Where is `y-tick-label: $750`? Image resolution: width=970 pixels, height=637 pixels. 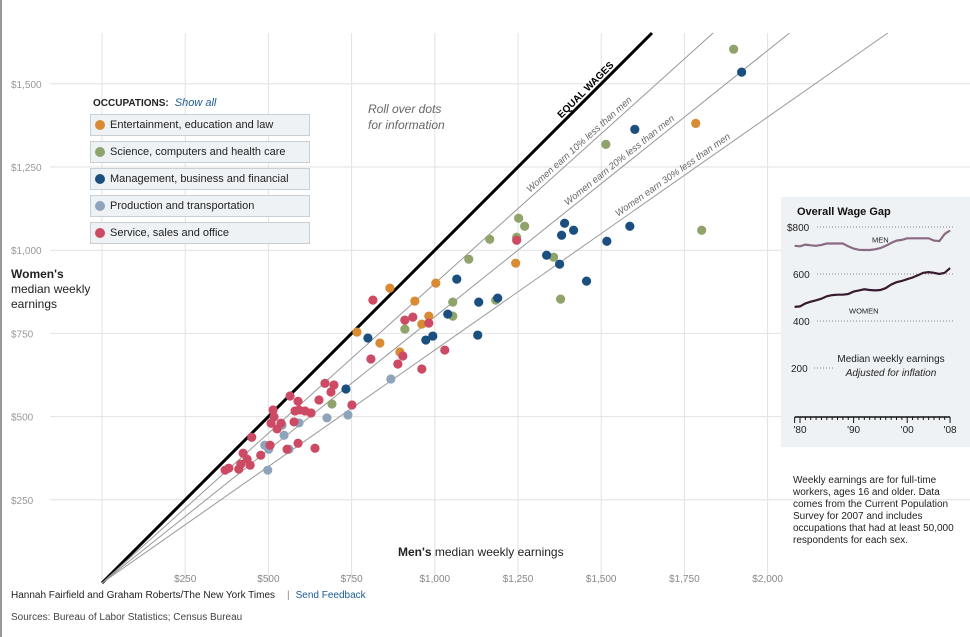 y-tick-label: $750 is located at coordinates (22, 334).